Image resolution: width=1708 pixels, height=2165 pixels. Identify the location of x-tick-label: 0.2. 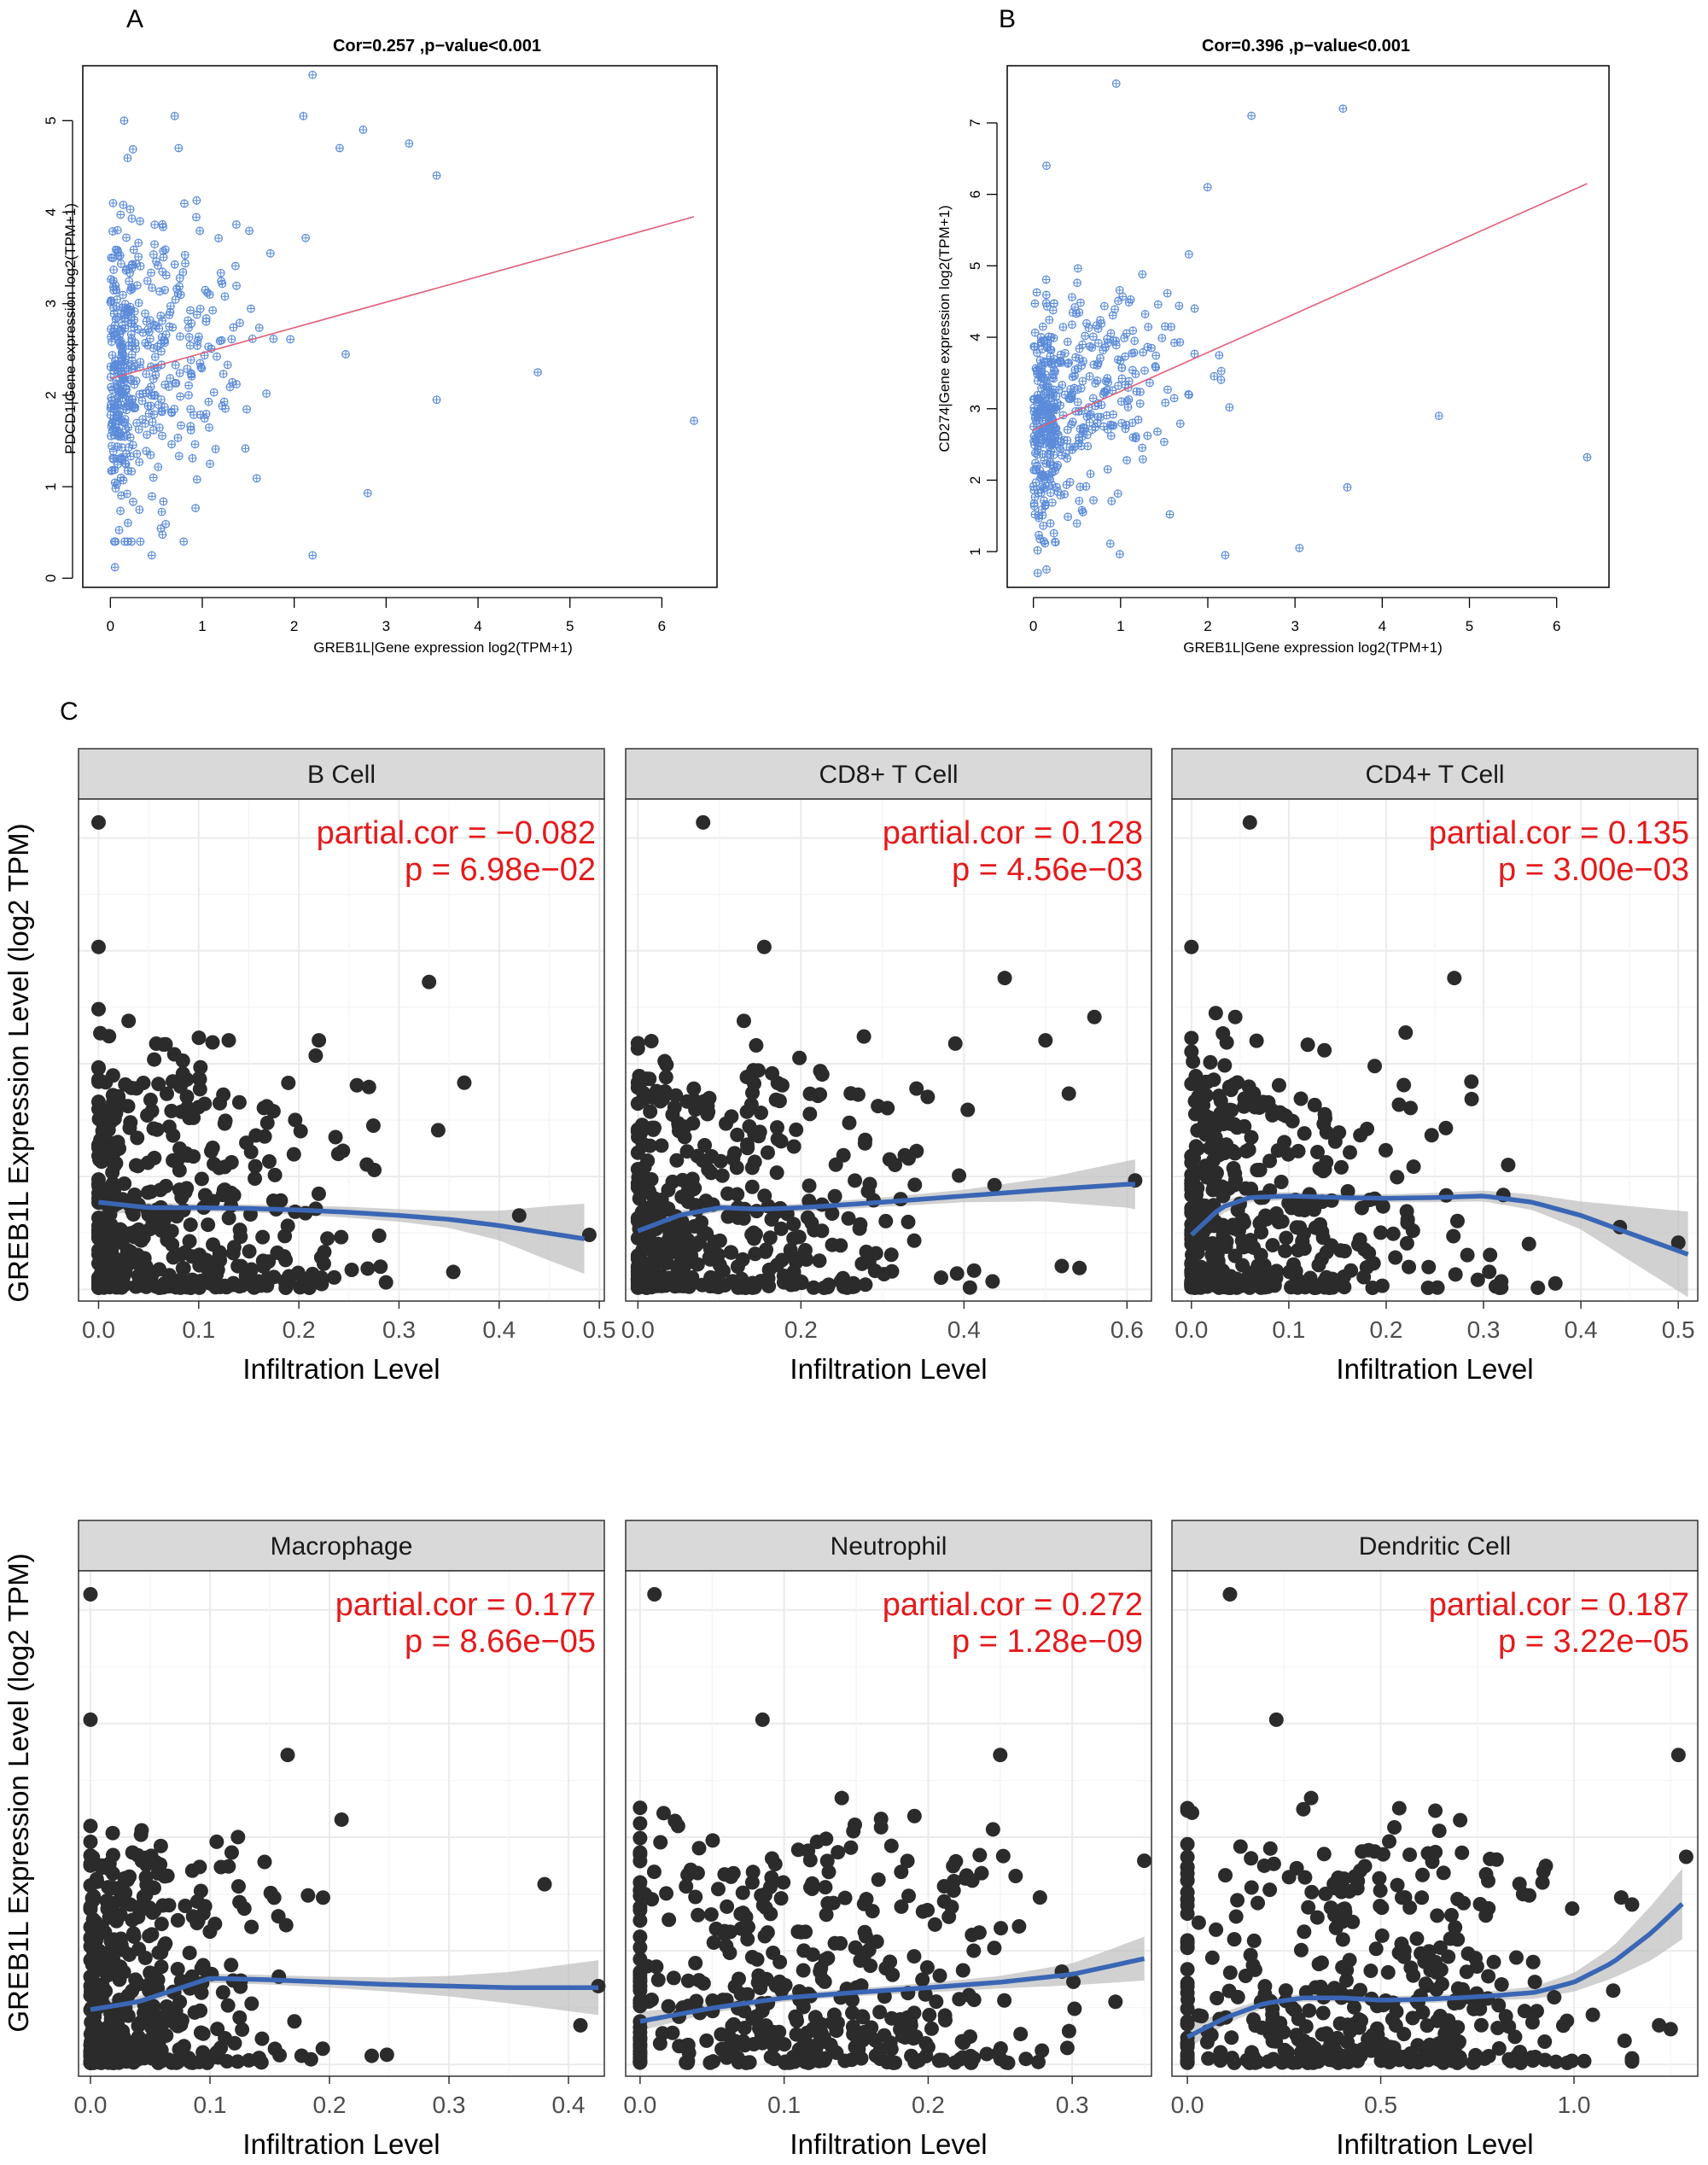
(929, 2105).